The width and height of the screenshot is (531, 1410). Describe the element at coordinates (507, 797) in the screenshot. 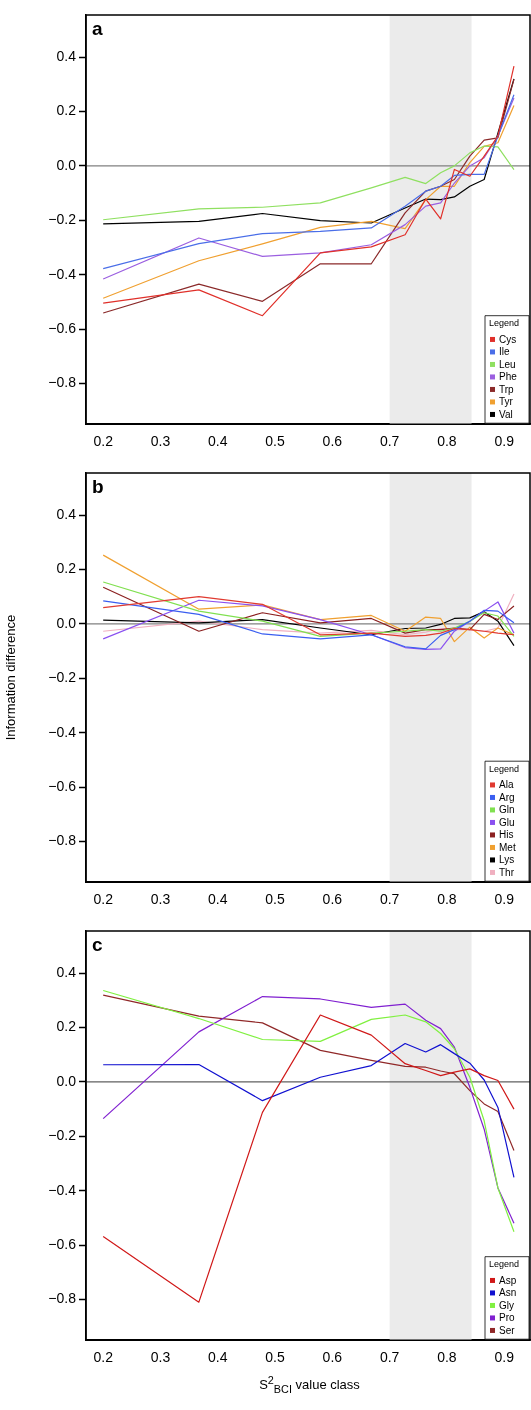

I see `legend-label: Arg` at that location.